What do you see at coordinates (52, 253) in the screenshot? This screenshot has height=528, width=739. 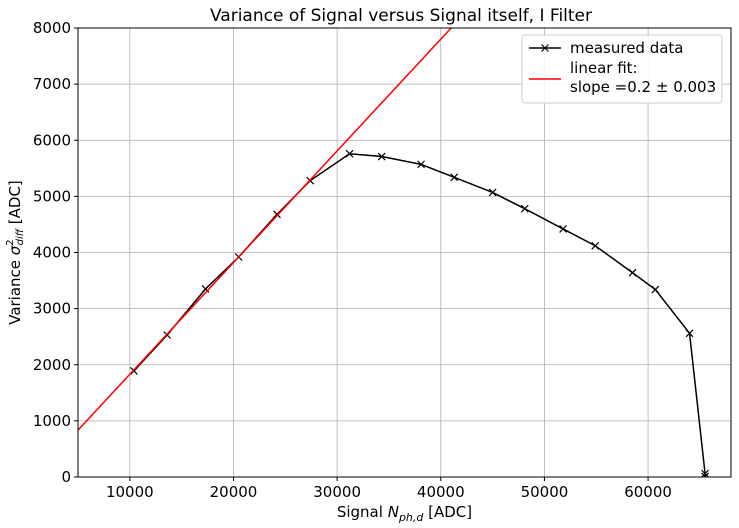 I see `y-tick-label: 4000` at bounding box center [52, 253].